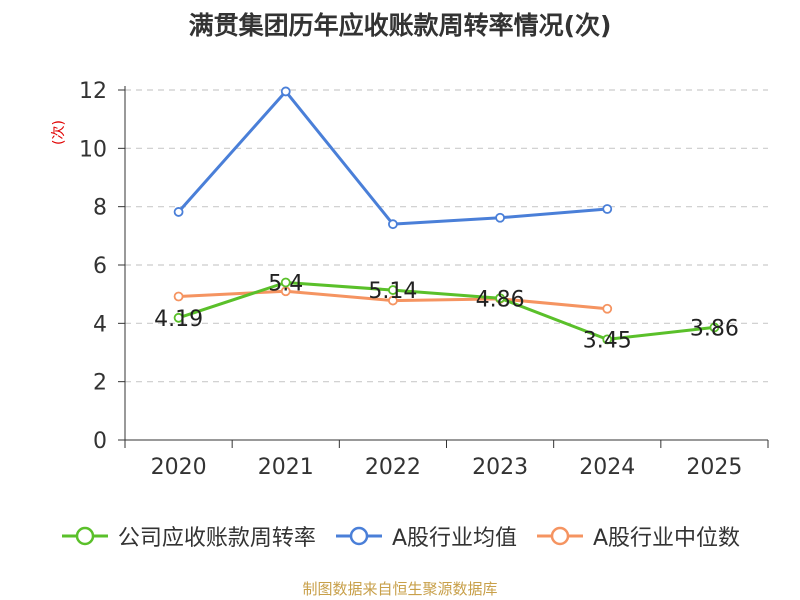 Image resolution: width=800 pixels, height=600 pixels. Describe the element at coordinates (393, 467) in the screenshot. I see `x-tick-label-2022: 2022` at that location.